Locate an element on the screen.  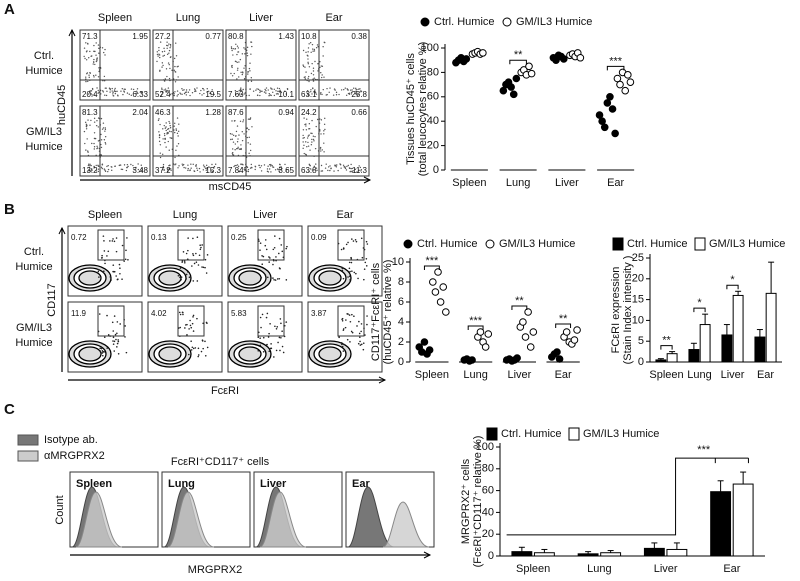
y-tick-label: 60 is located at coordinates (433, 97).